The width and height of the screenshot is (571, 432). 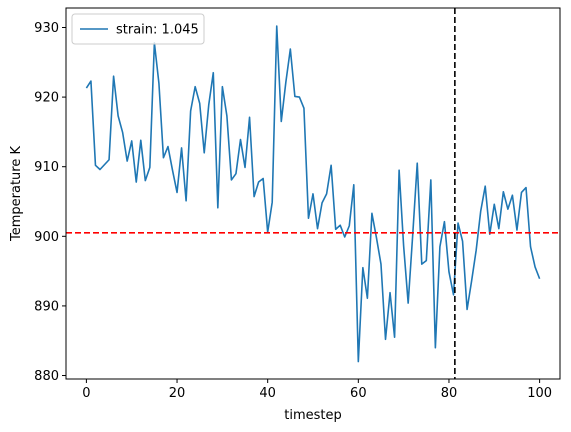 I want to click on x-tick-label: 60, so click(x=358, y=393).